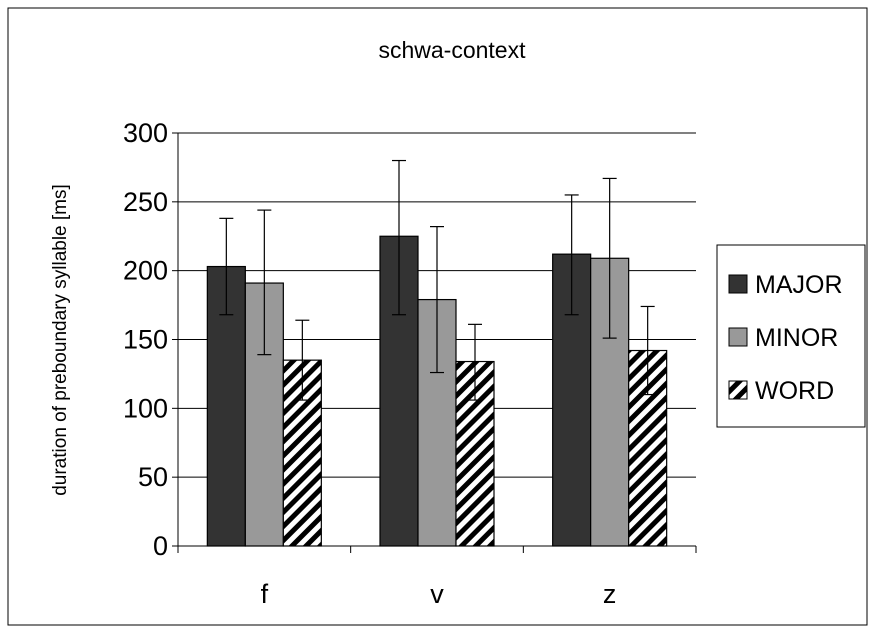  What do you see at coordinates (796, 338) in the screenshot?
I see `legend-label-minor: MINOR` at bounding box center [796, 338].